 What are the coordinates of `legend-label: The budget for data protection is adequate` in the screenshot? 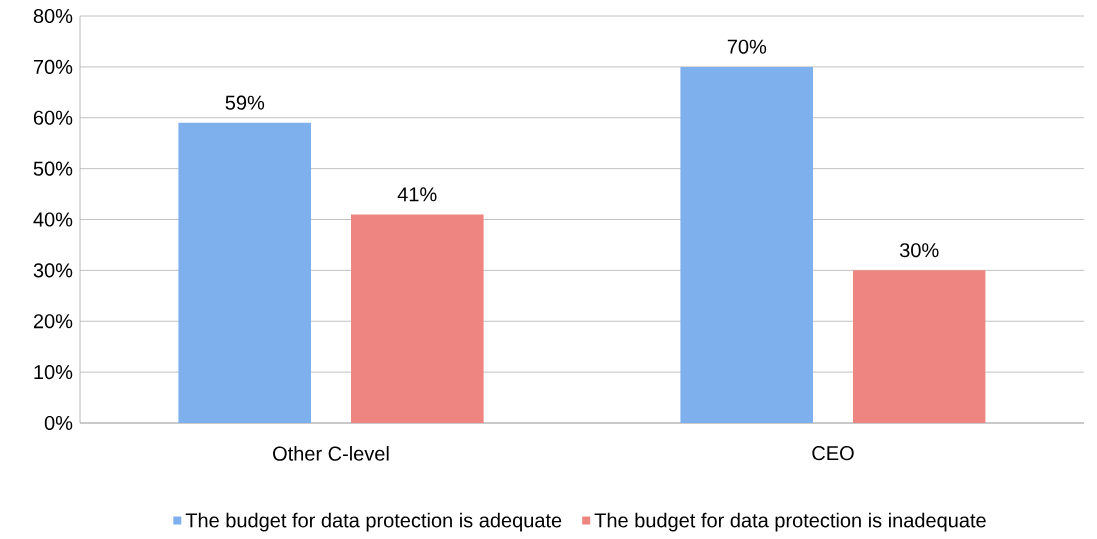 It's located at (373, 522).